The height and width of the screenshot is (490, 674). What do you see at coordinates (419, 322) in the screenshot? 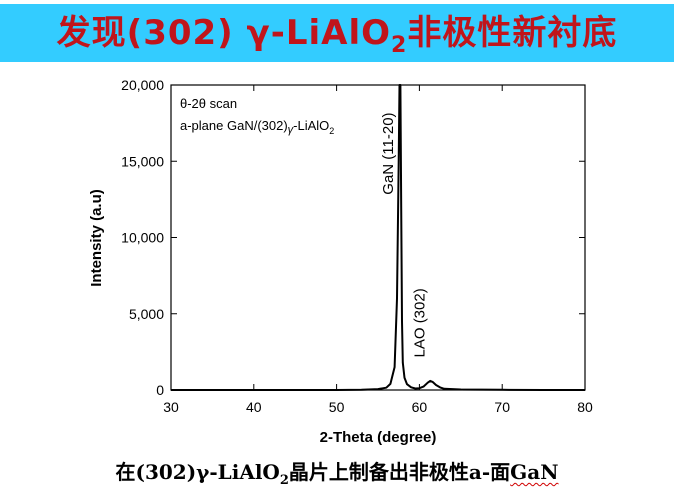
I see `annotation-lao-peak: LAO (302)` at bounding box center [419, 322].